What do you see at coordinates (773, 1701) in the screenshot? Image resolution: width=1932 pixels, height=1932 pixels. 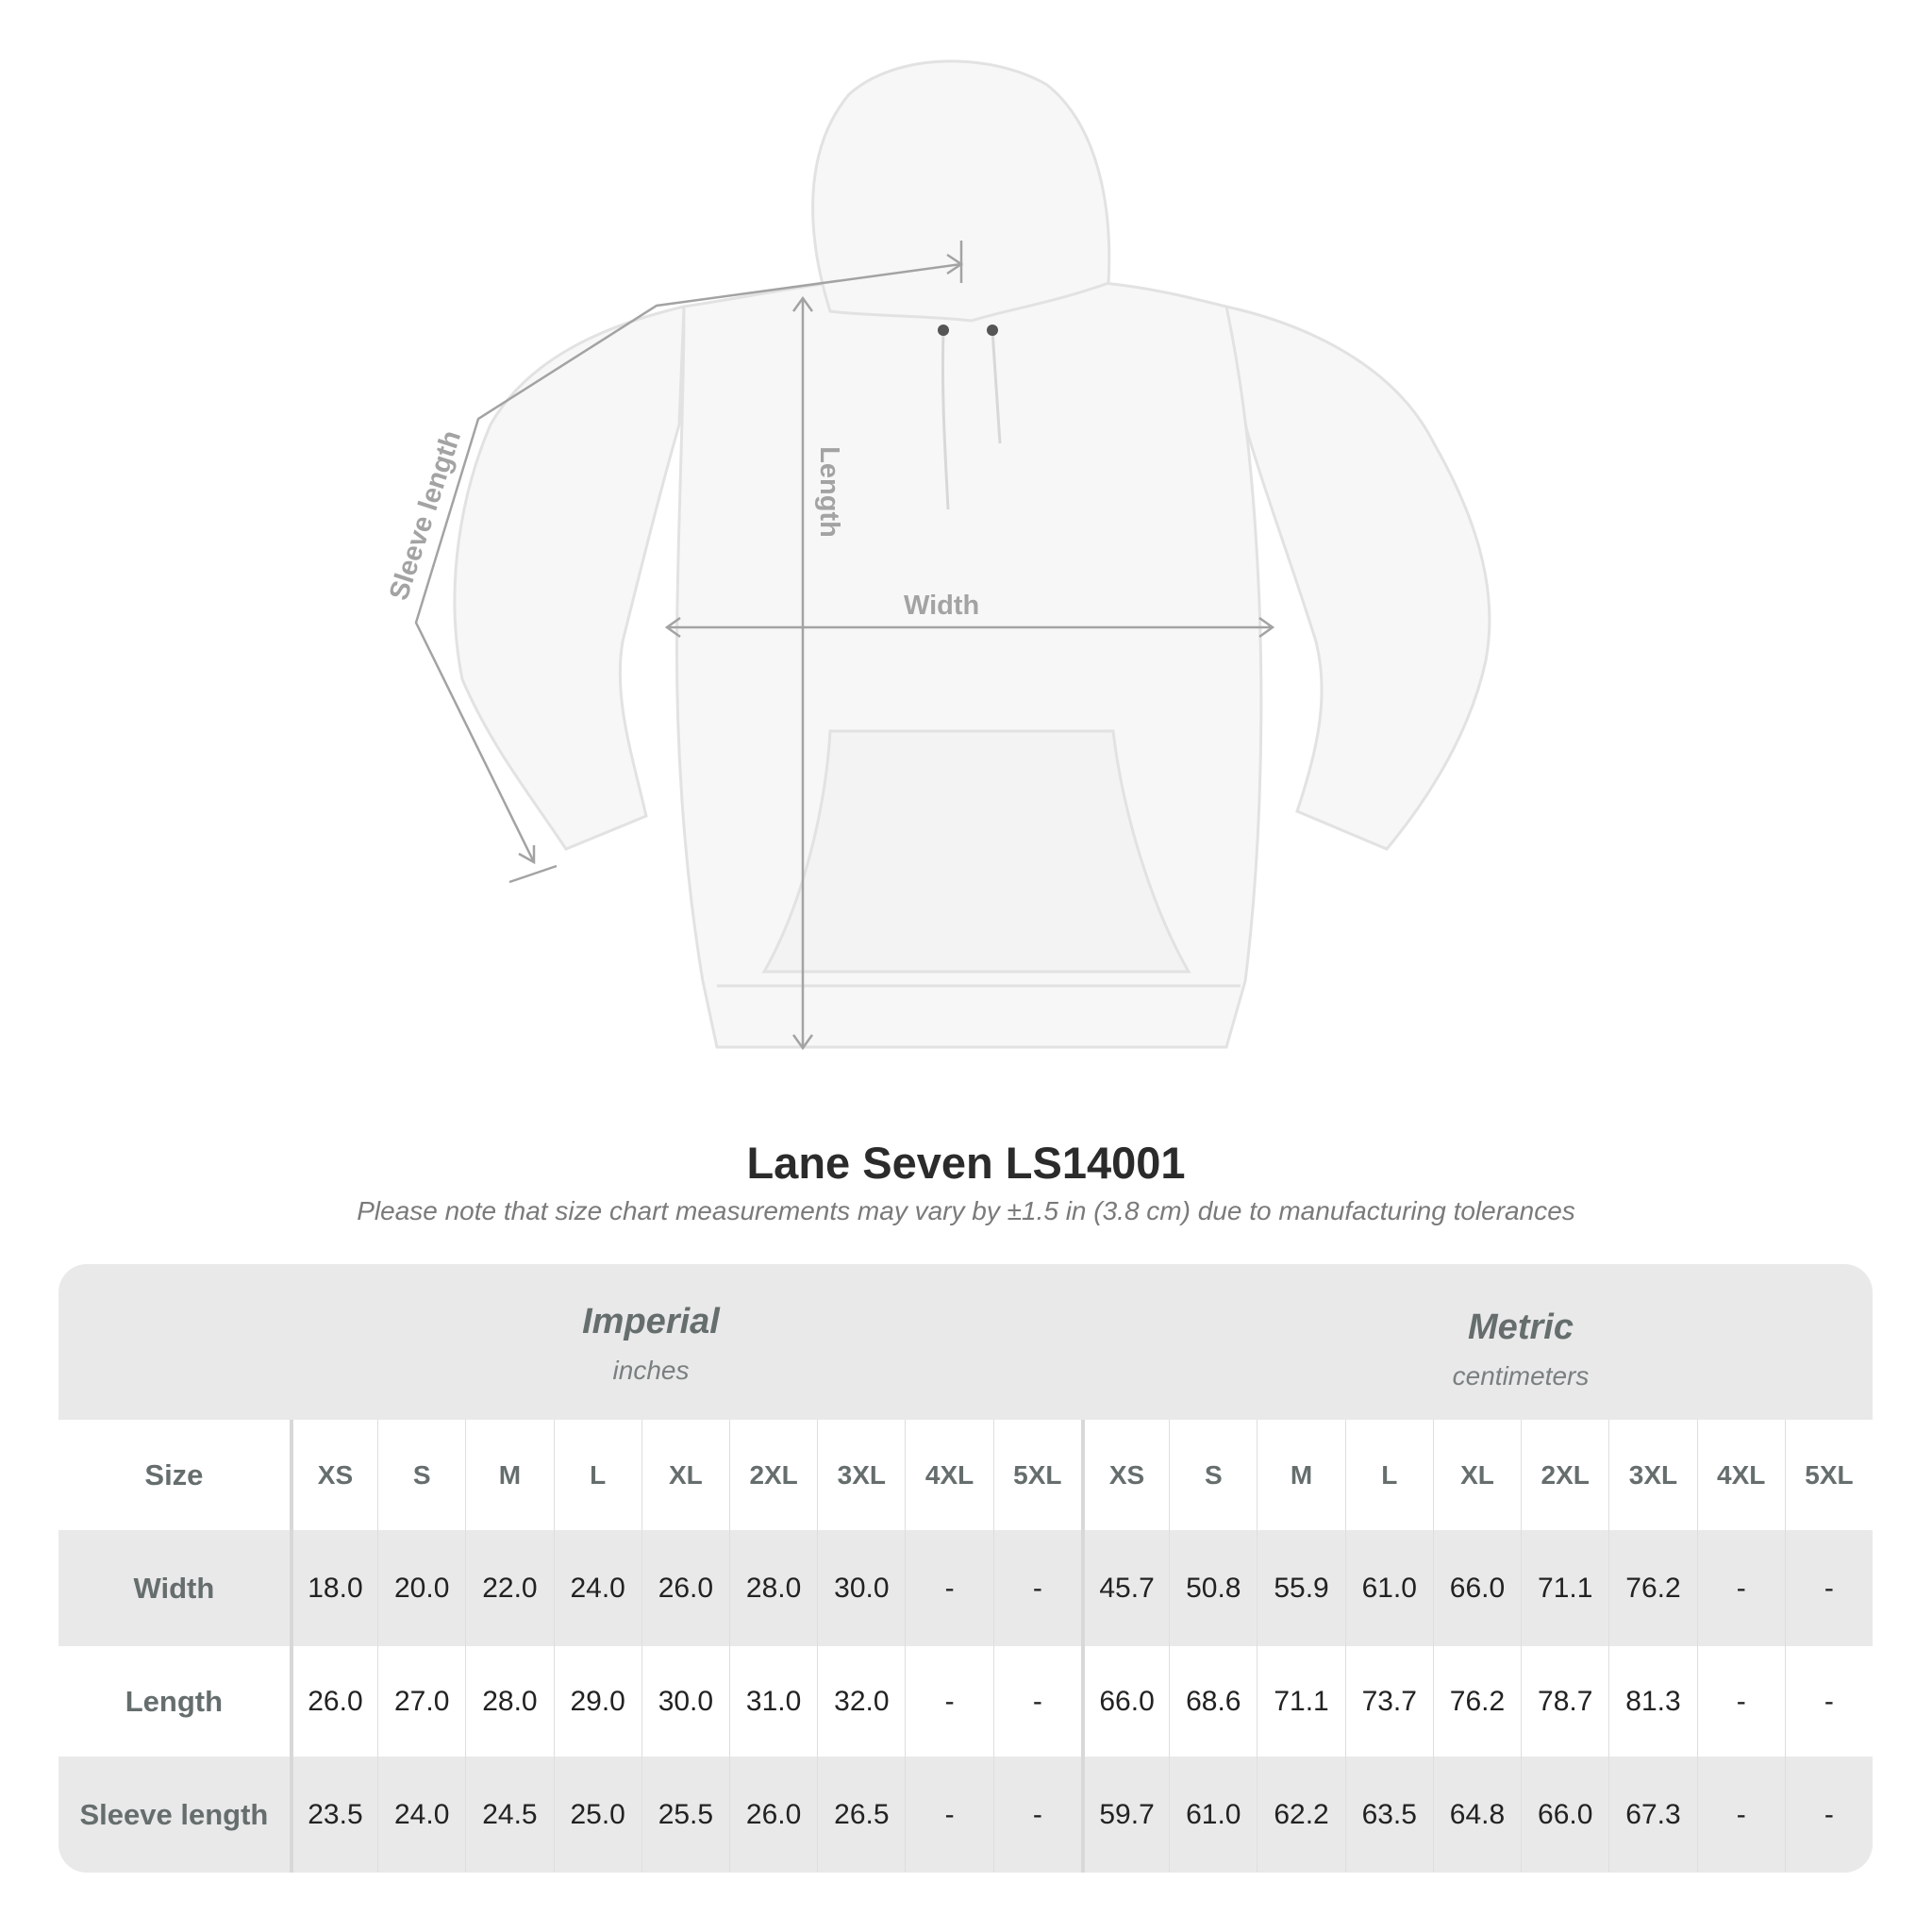 I see `imperial-value: 31.0` at bounding box center [773, 1701].